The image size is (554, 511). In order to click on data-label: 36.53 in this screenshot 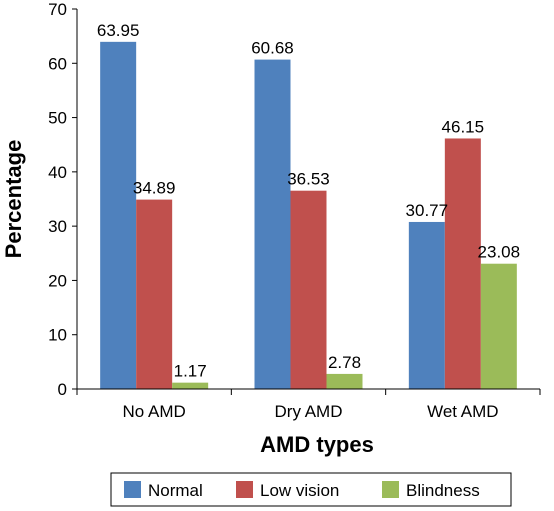, I will do `click(308, 179)`.